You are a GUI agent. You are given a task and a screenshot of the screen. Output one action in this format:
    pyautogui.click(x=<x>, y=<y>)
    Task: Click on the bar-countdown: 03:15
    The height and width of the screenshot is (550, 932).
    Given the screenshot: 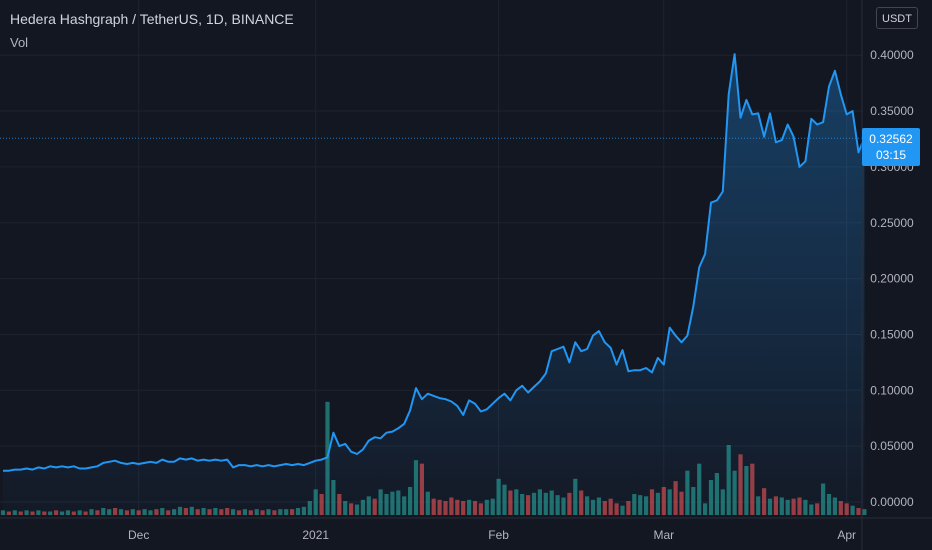 What is the action you would take?
    pyautogui.click(x=891, y=155)
    